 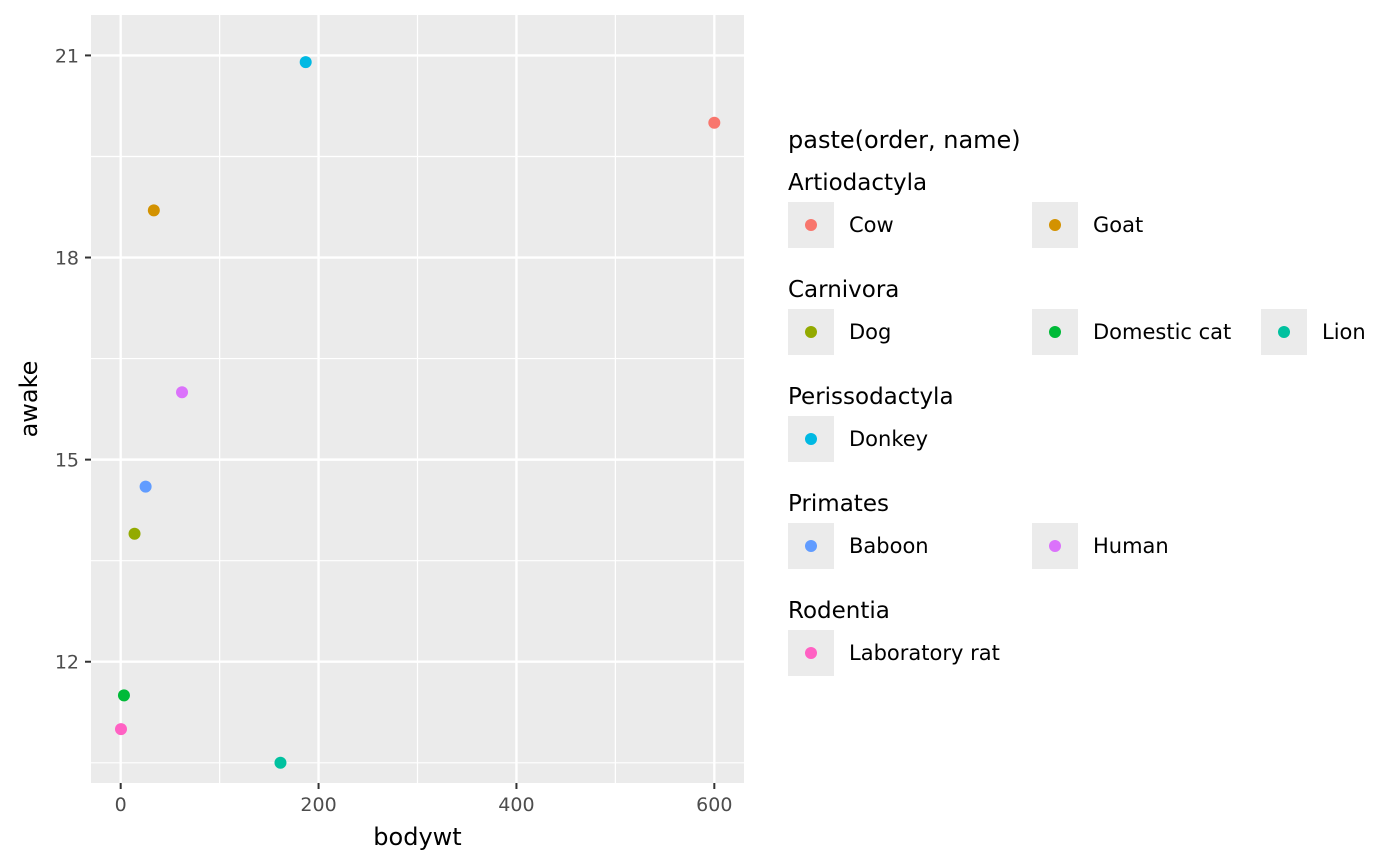 What do you see at coordinates (843, 290) in the screenshot?
I see `legend-group-title: Carnivora` at bounding box center [843, 290].